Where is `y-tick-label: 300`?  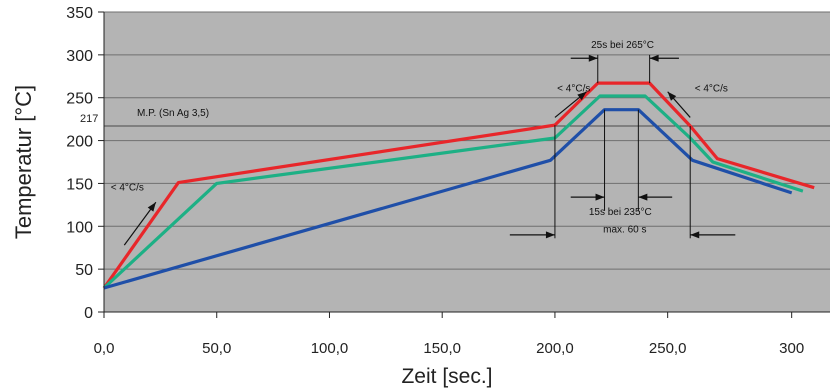 y-tick-label: 300 is located at coordinates (79, 56).